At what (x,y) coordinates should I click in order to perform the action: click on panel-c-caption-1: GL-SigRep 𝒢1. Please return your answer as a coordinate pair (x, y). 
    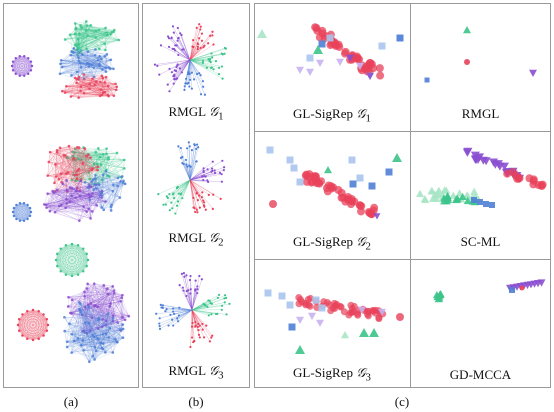
    Looking at the image, I should click on (332, 115).